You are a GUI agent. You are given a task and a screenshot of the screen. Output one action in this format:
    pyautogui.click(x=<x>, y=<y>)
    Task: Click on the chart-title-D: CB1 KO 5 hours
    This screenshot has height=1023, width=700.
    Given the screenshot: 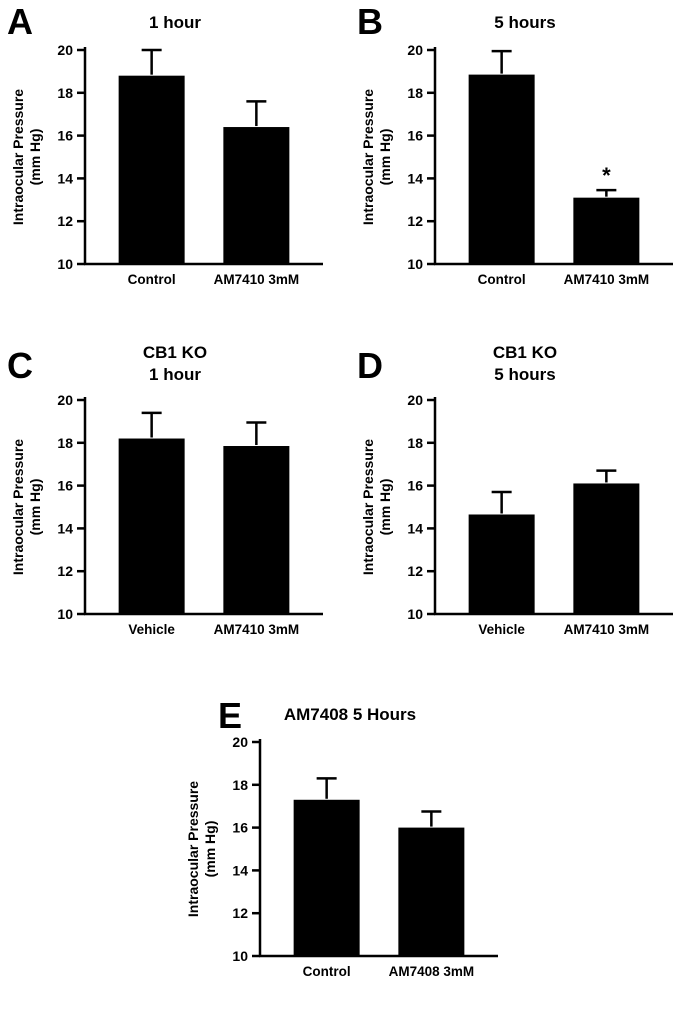 What is the action you would take?
    pyautogui.click(x=525, y=364)
    